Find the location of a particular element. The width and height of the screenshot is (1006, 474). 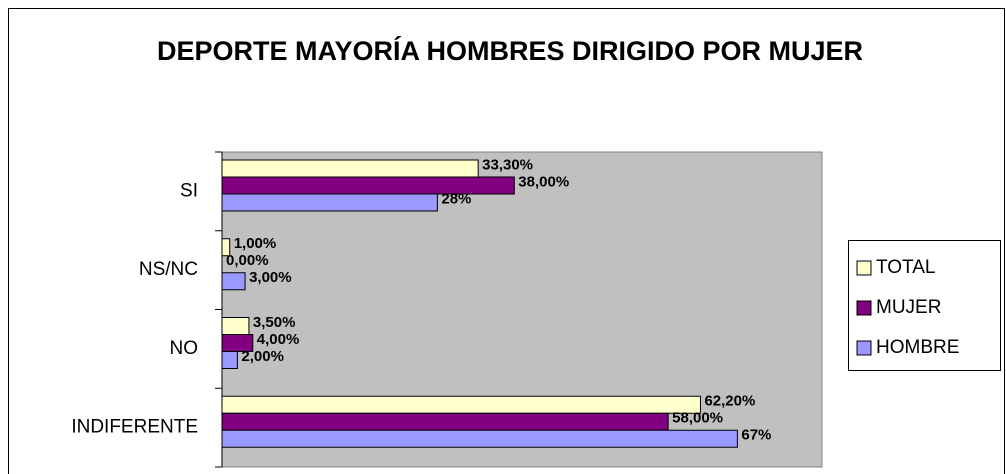

legend-label: MUJER is located at coordinates (908, 307).